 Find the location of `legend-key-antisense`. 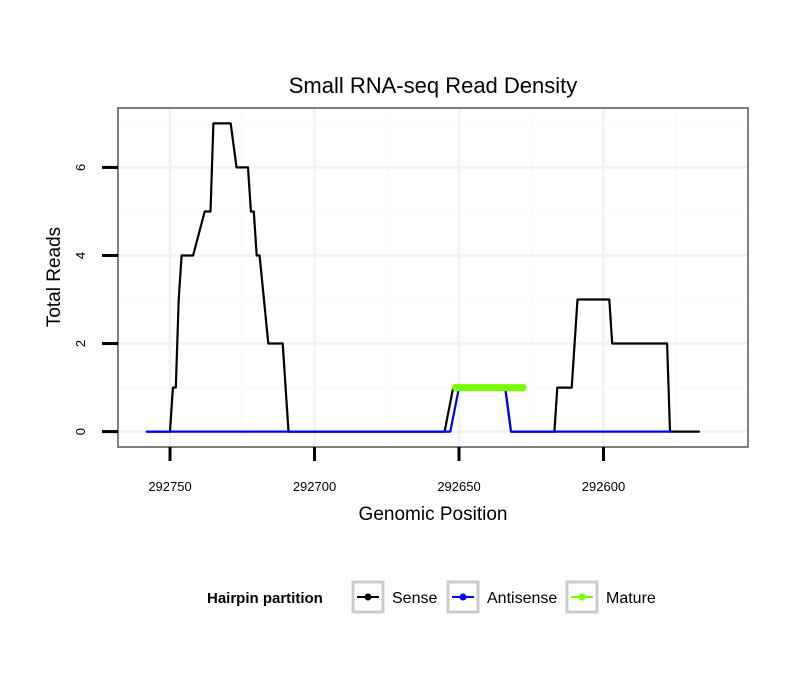

legend-key-antisense is located at coordinates (463, 597).